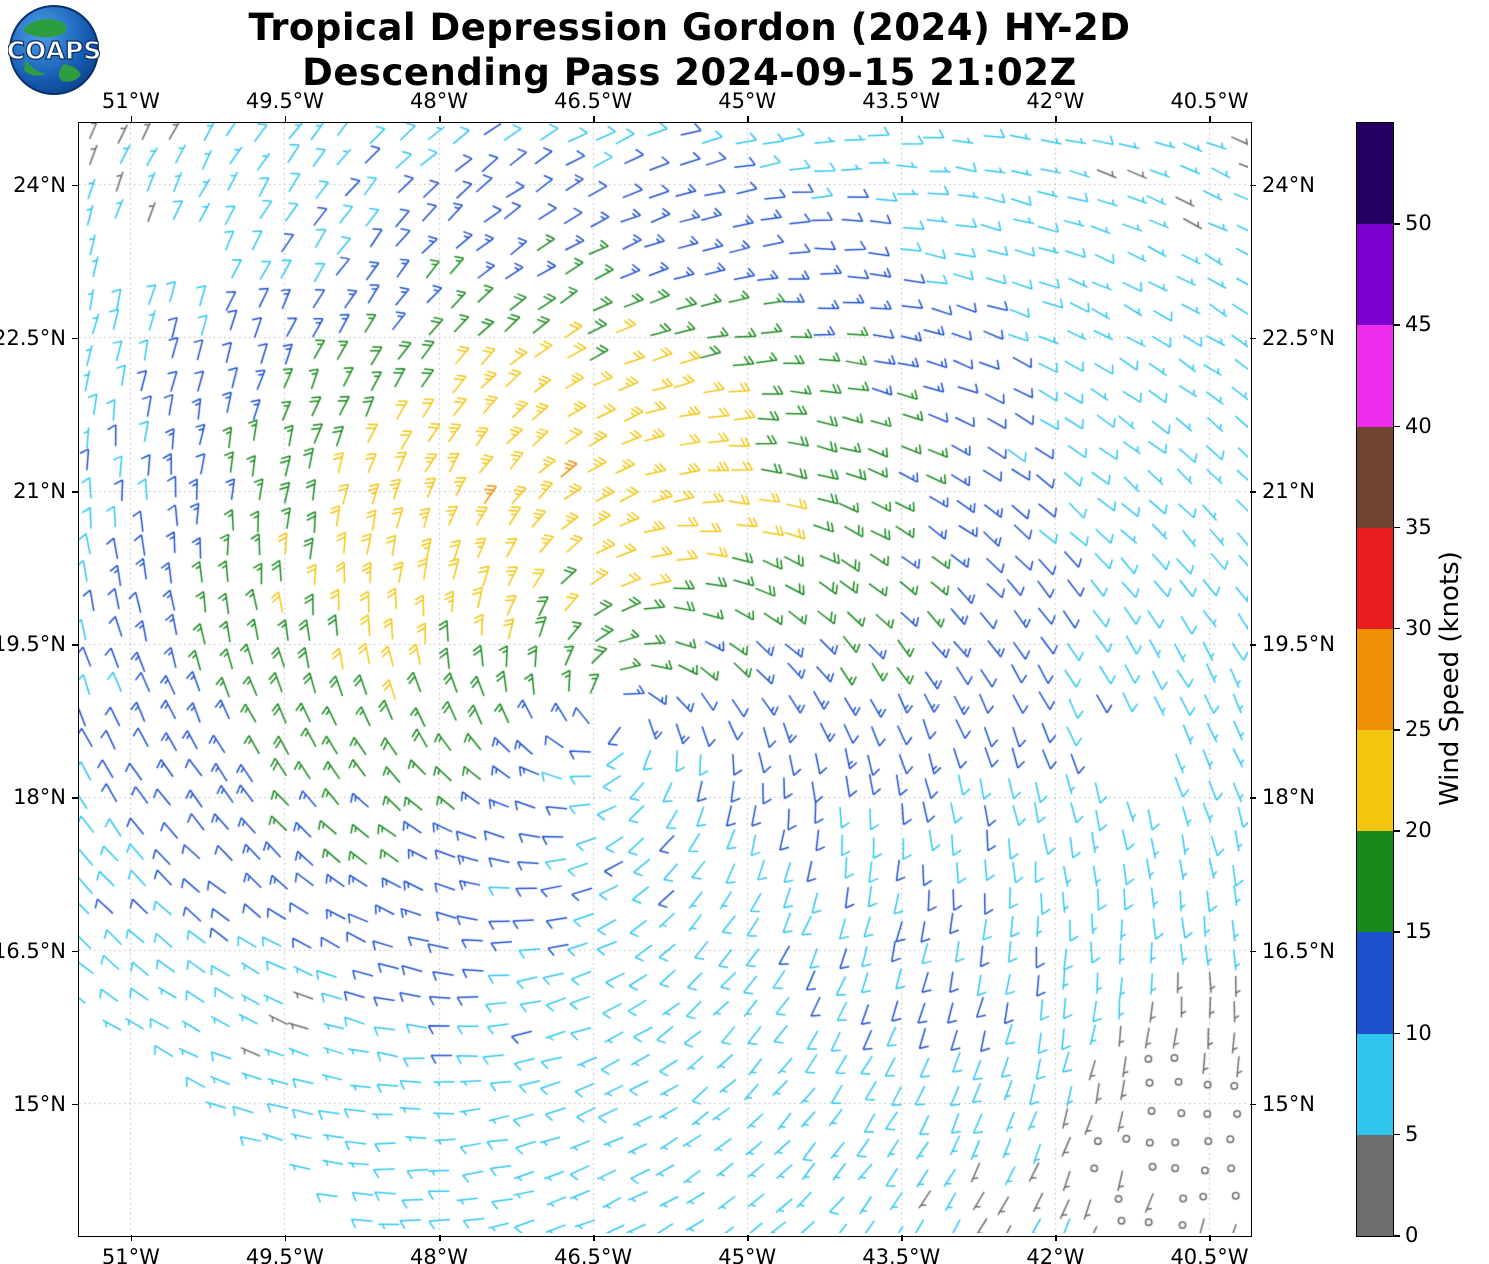 This screenshot has height=1264, width=1489. I want to click on logo-landmass-southeast, so click(69, 73).